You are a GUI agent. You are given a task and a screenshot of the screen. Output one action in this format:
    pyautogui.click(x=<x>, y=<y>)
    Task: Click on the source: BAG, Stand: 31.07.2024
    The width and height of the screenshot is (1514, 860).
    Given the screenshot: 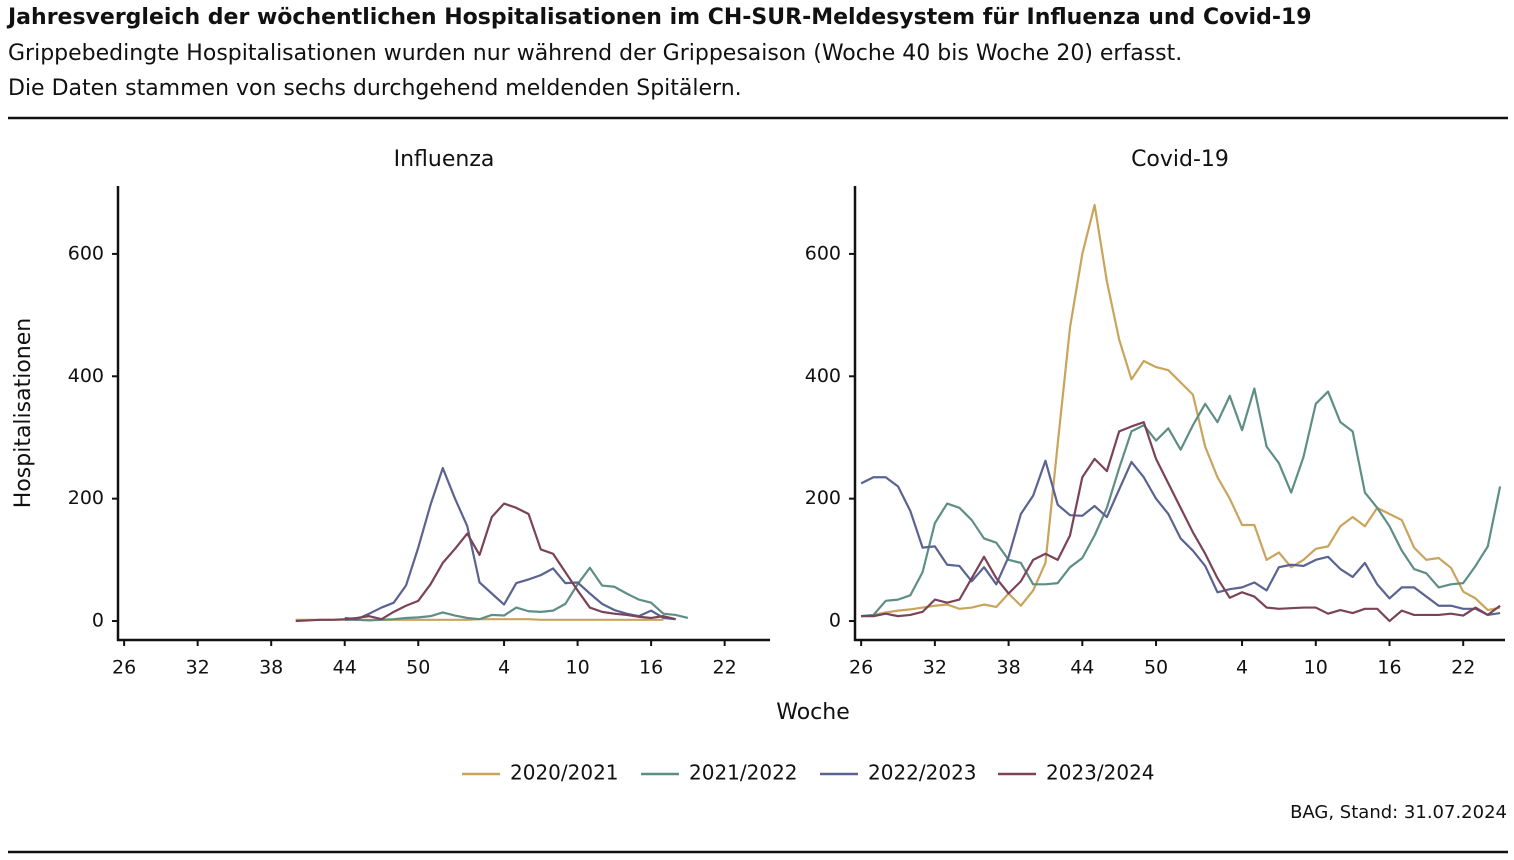 What is the action you would take?
    pyautogui.click(x=1398, y=812)
    